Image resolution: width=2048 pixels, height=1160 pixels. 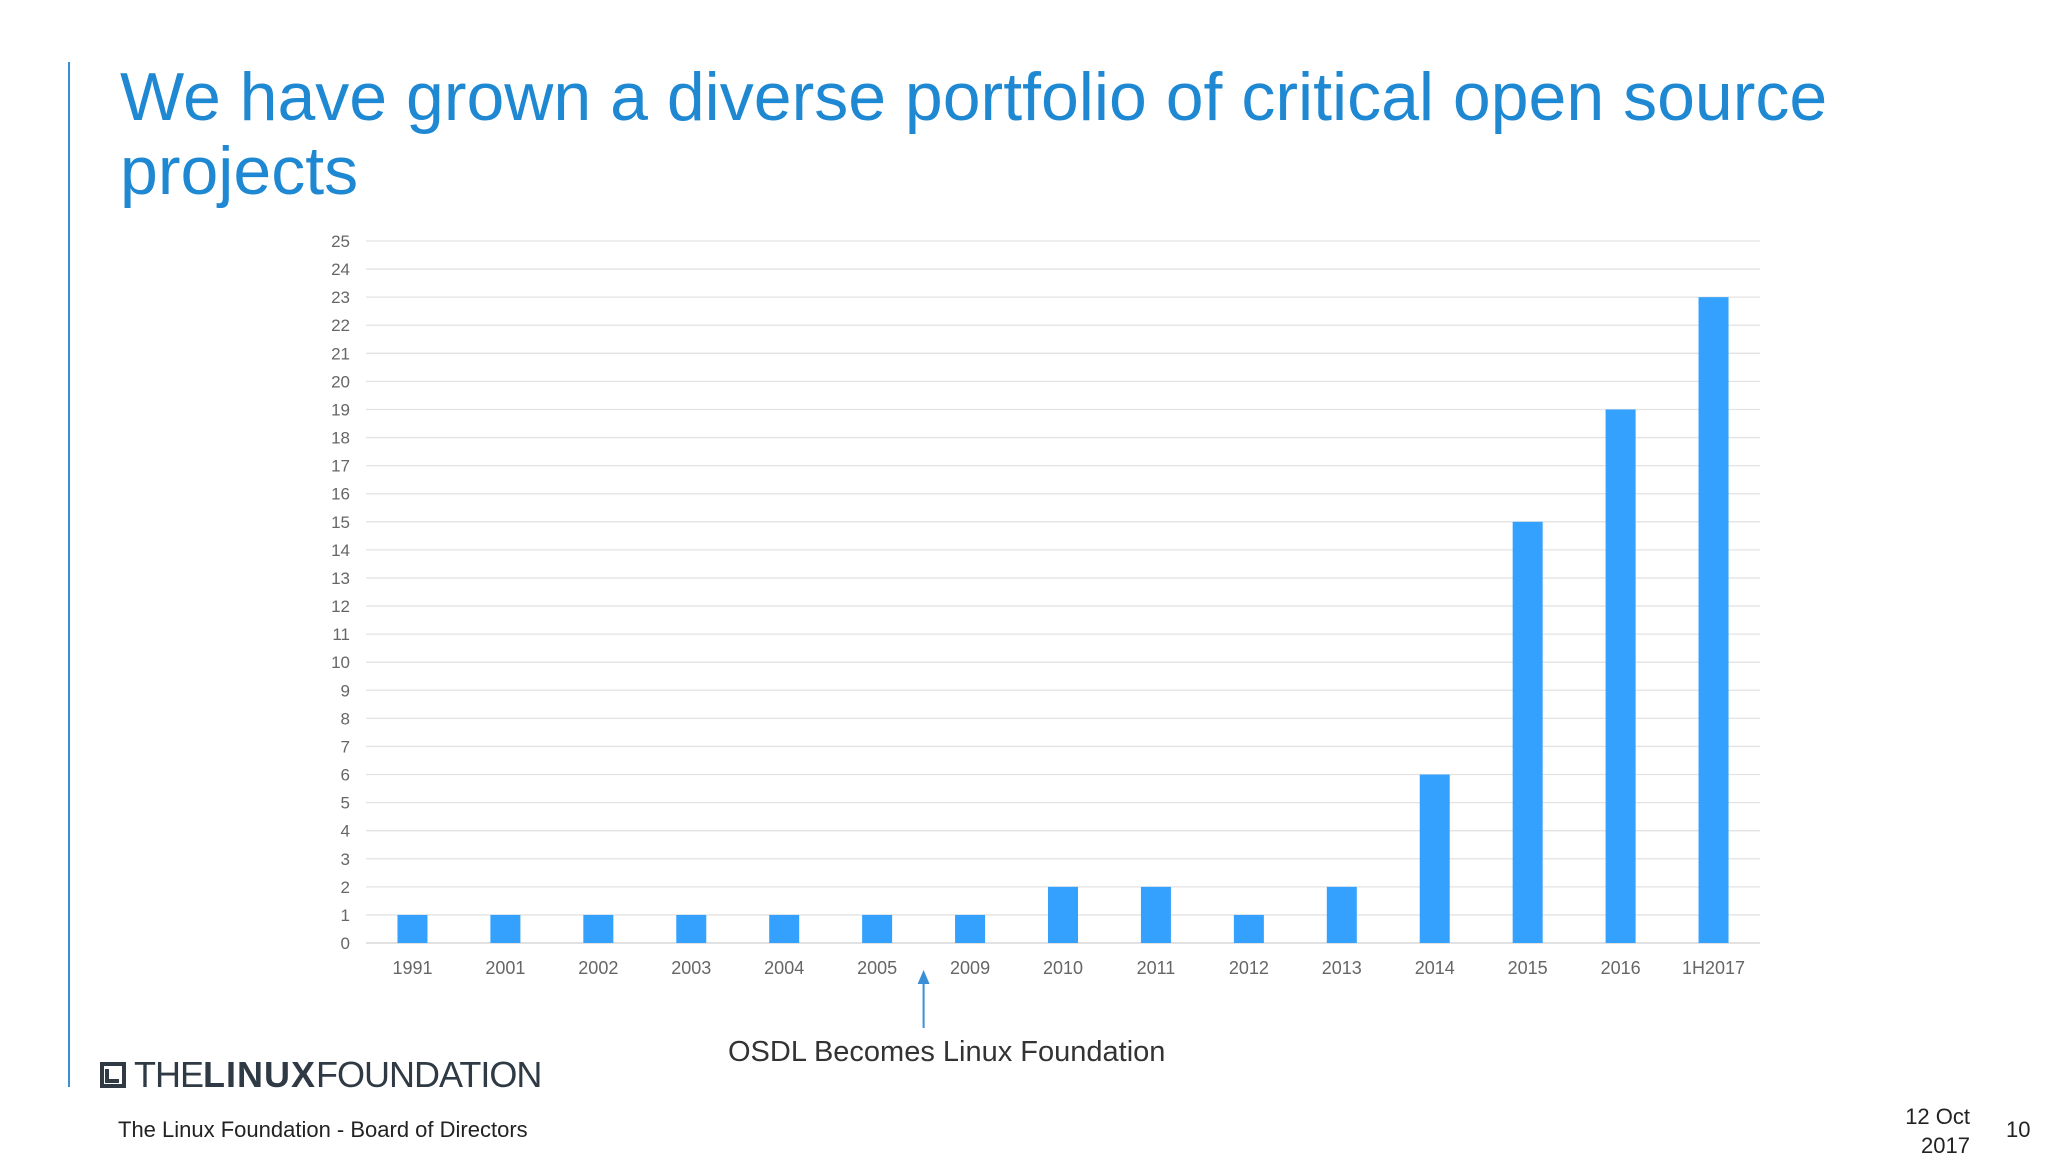 I want to click on x-tick-label: 2005, so click(x=877, y=968).